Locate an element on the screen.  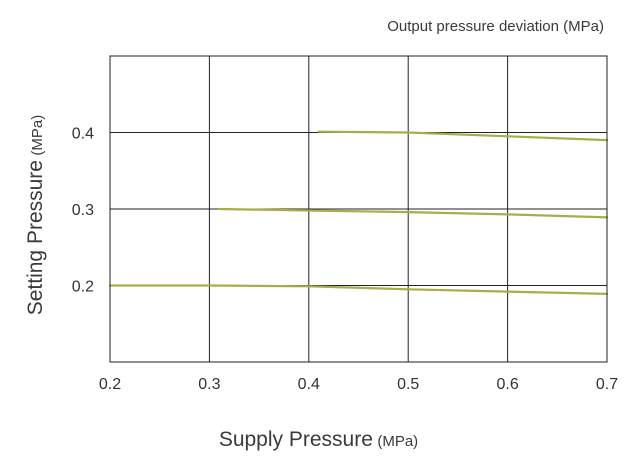
x-tick-label-2: 0.4 is located at coordinates (309, 384).